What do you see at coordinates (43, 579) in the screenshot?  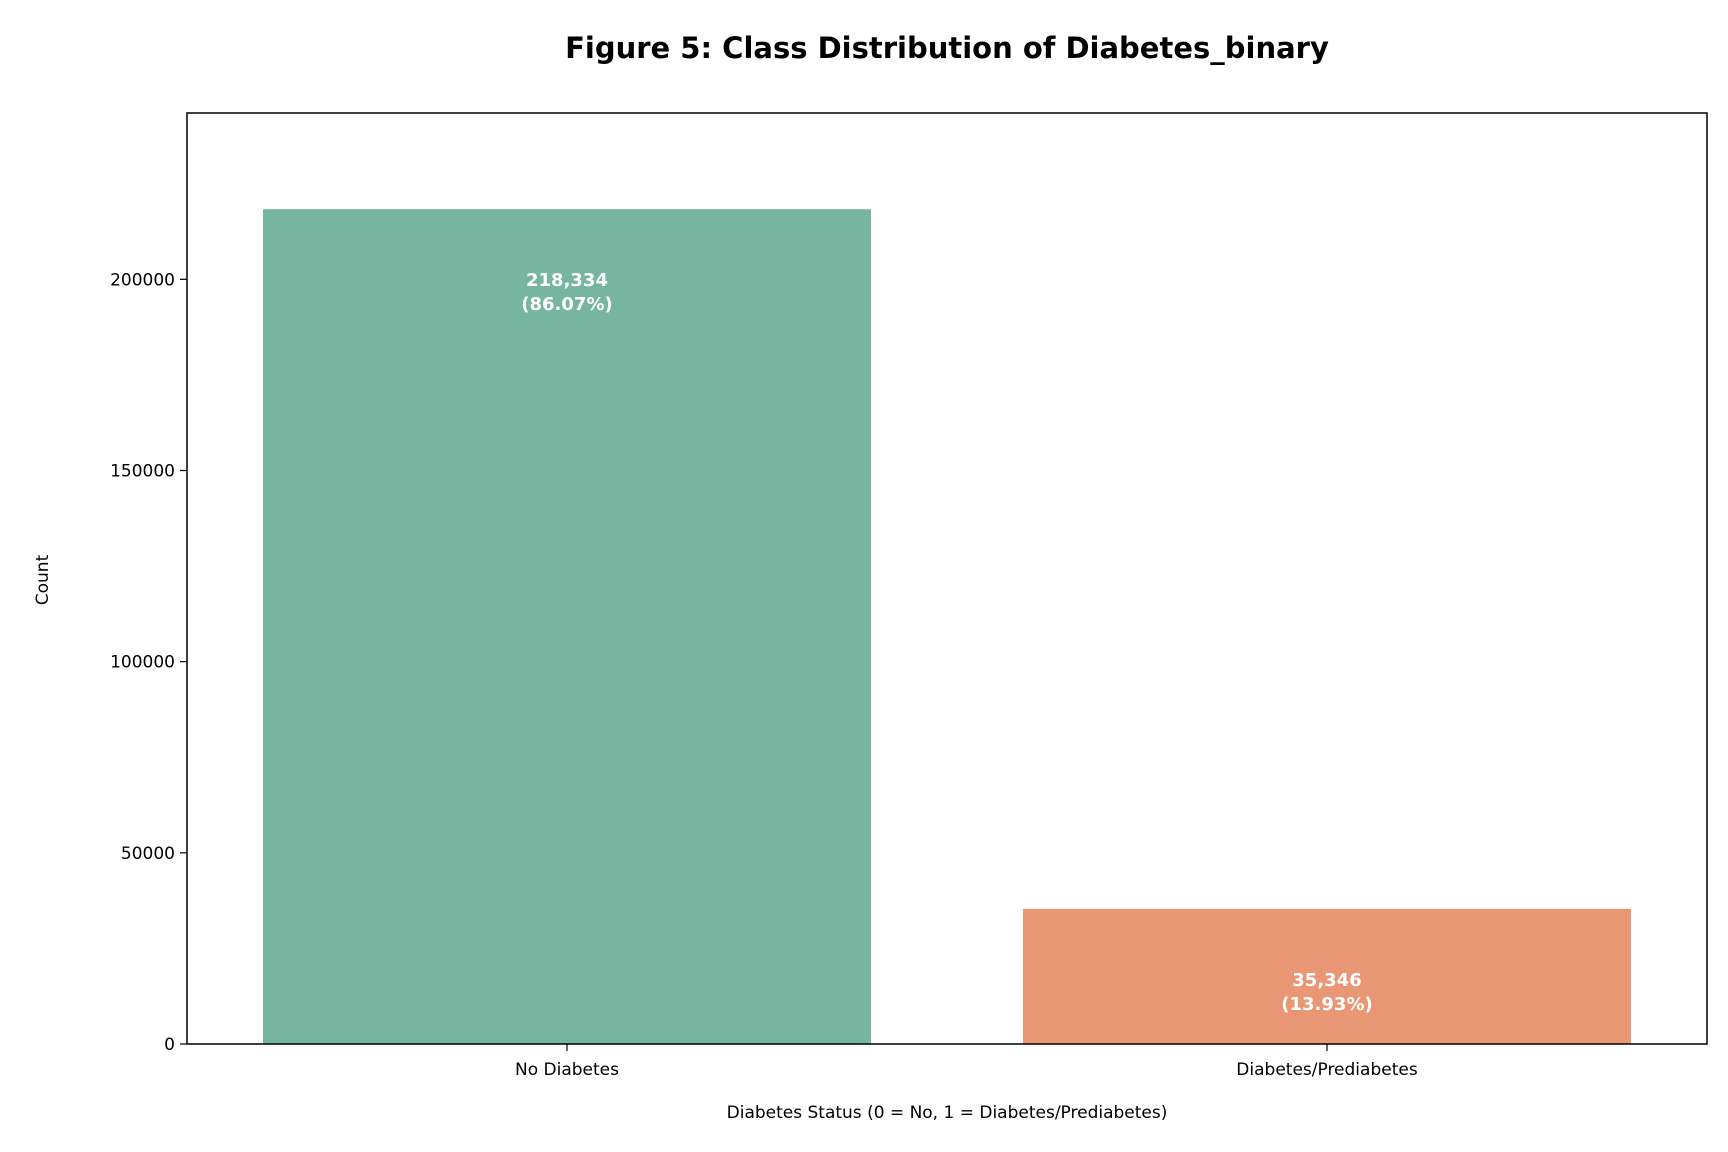 I see `y-axis-label: Count` at bounding box center [43, 579].